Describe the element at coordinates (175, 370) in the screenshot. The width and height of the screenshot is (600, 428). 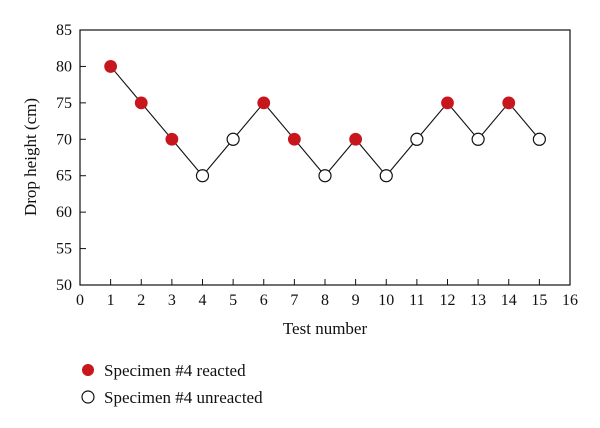
I see `legend-label-reacted: Specimen #4 reacted` at that location.